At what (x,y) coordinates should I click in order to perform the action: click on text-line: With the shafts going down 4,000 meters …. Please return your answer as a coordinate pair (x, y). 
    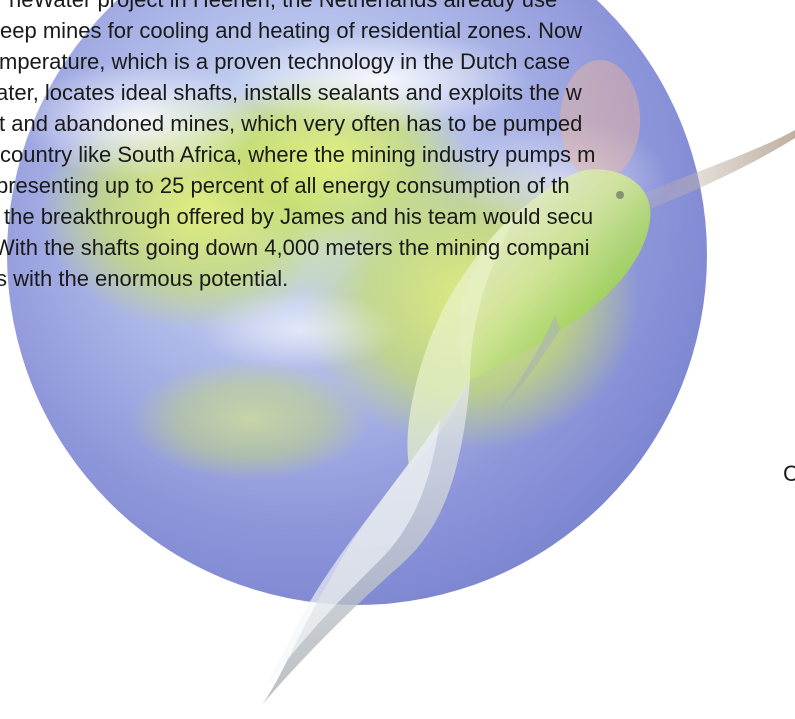
    Looking at the image, I should click on (295, 247).